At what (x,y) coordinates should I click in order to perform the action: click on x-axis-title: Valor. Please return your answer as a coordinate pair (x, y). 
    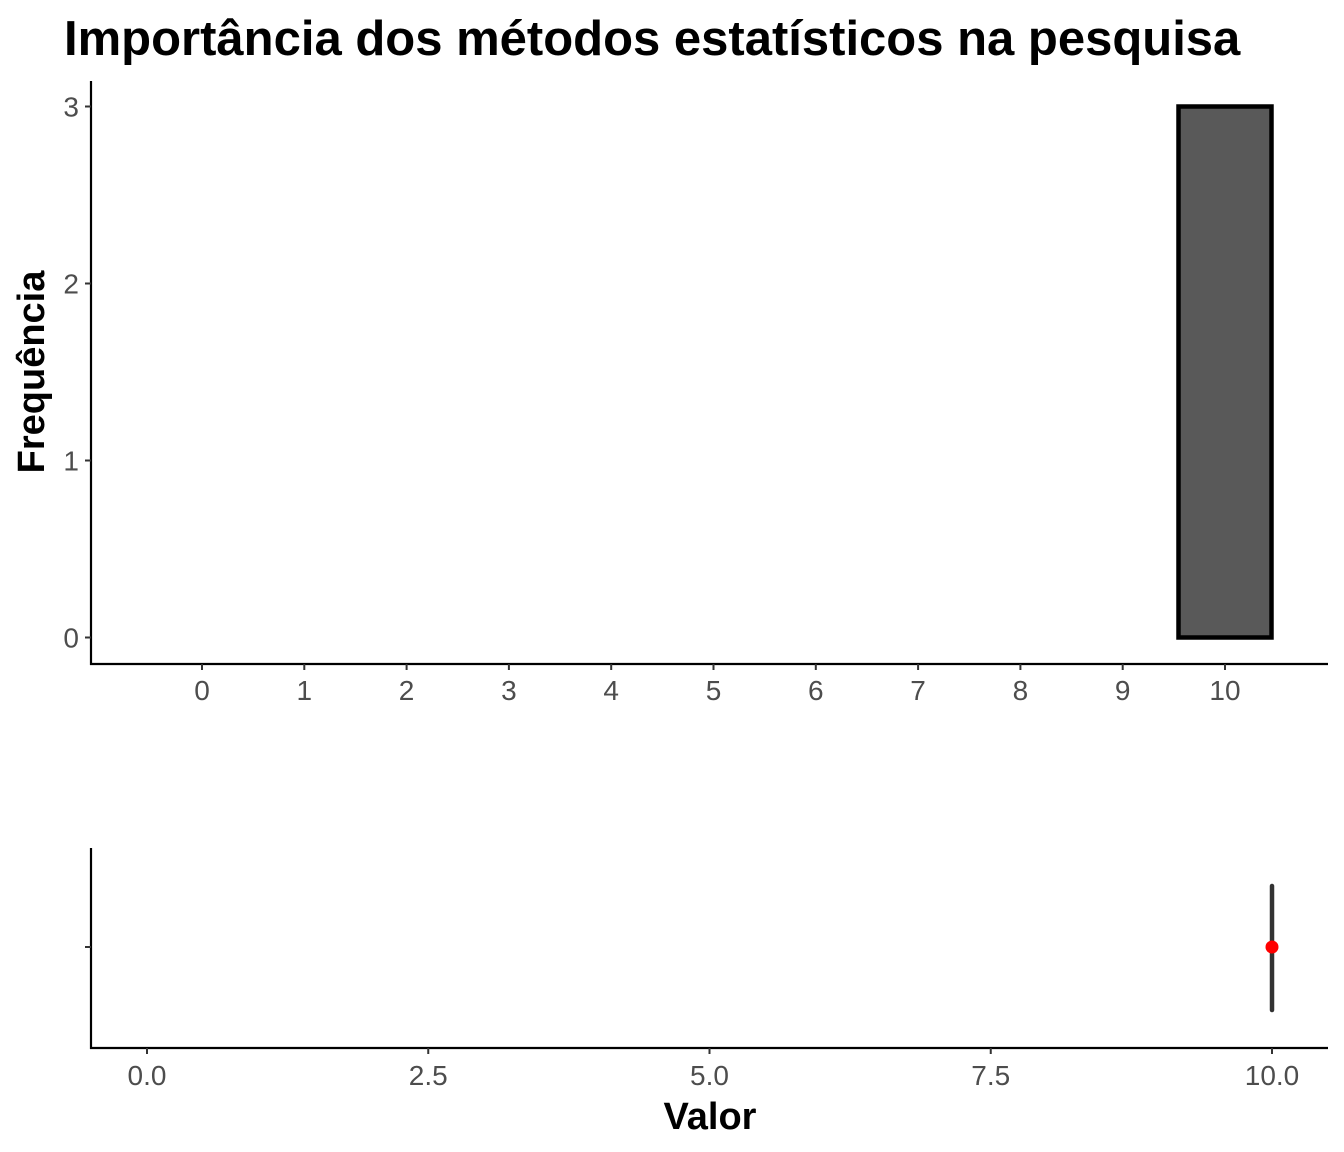
    Looking at the image, I should click on (710, 1117).